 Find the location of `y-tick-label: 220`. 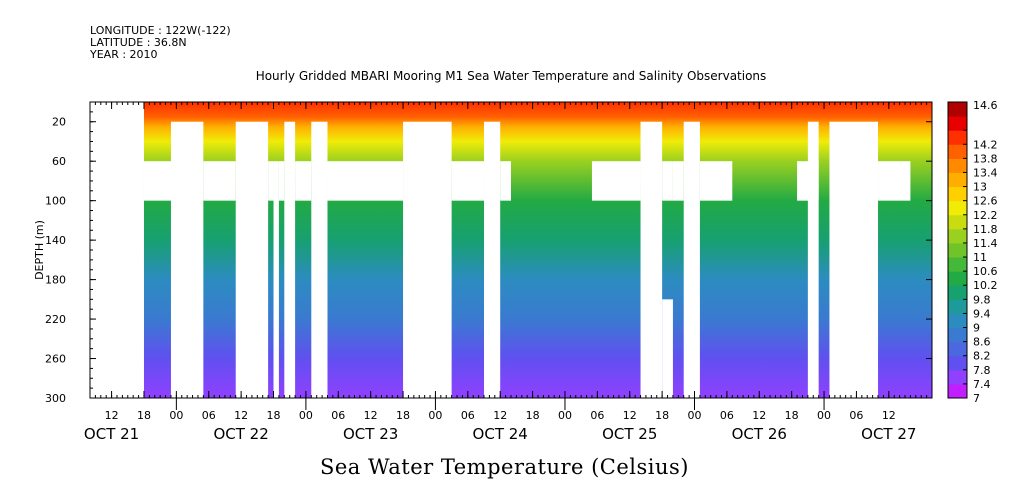

y-tick-label: 220 is located at coordinates (55, 319).